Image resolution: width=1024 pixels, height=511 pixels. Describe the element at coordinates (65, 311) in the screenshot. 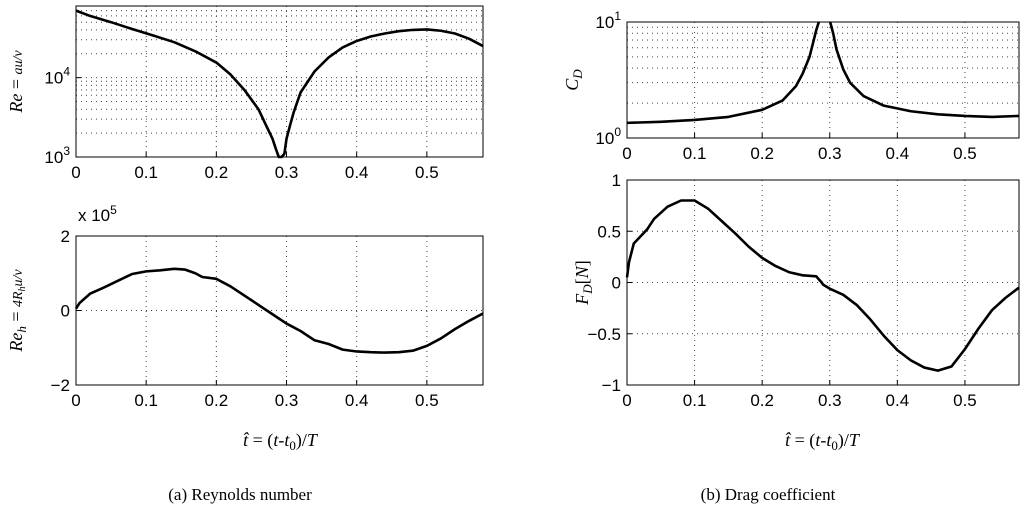

I see `reh-ytick-label: 0` at that location.